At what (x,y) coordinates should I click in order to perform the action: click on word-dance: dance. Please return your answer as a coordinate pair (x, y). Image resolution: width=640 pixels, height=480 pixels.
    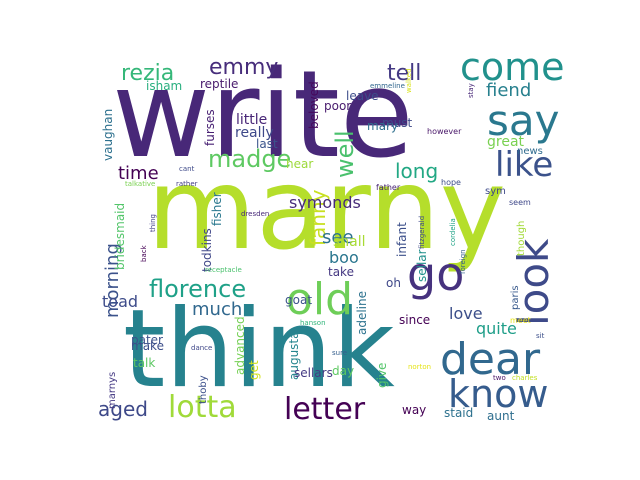
    Looking at the image, I should click on (201, 348).